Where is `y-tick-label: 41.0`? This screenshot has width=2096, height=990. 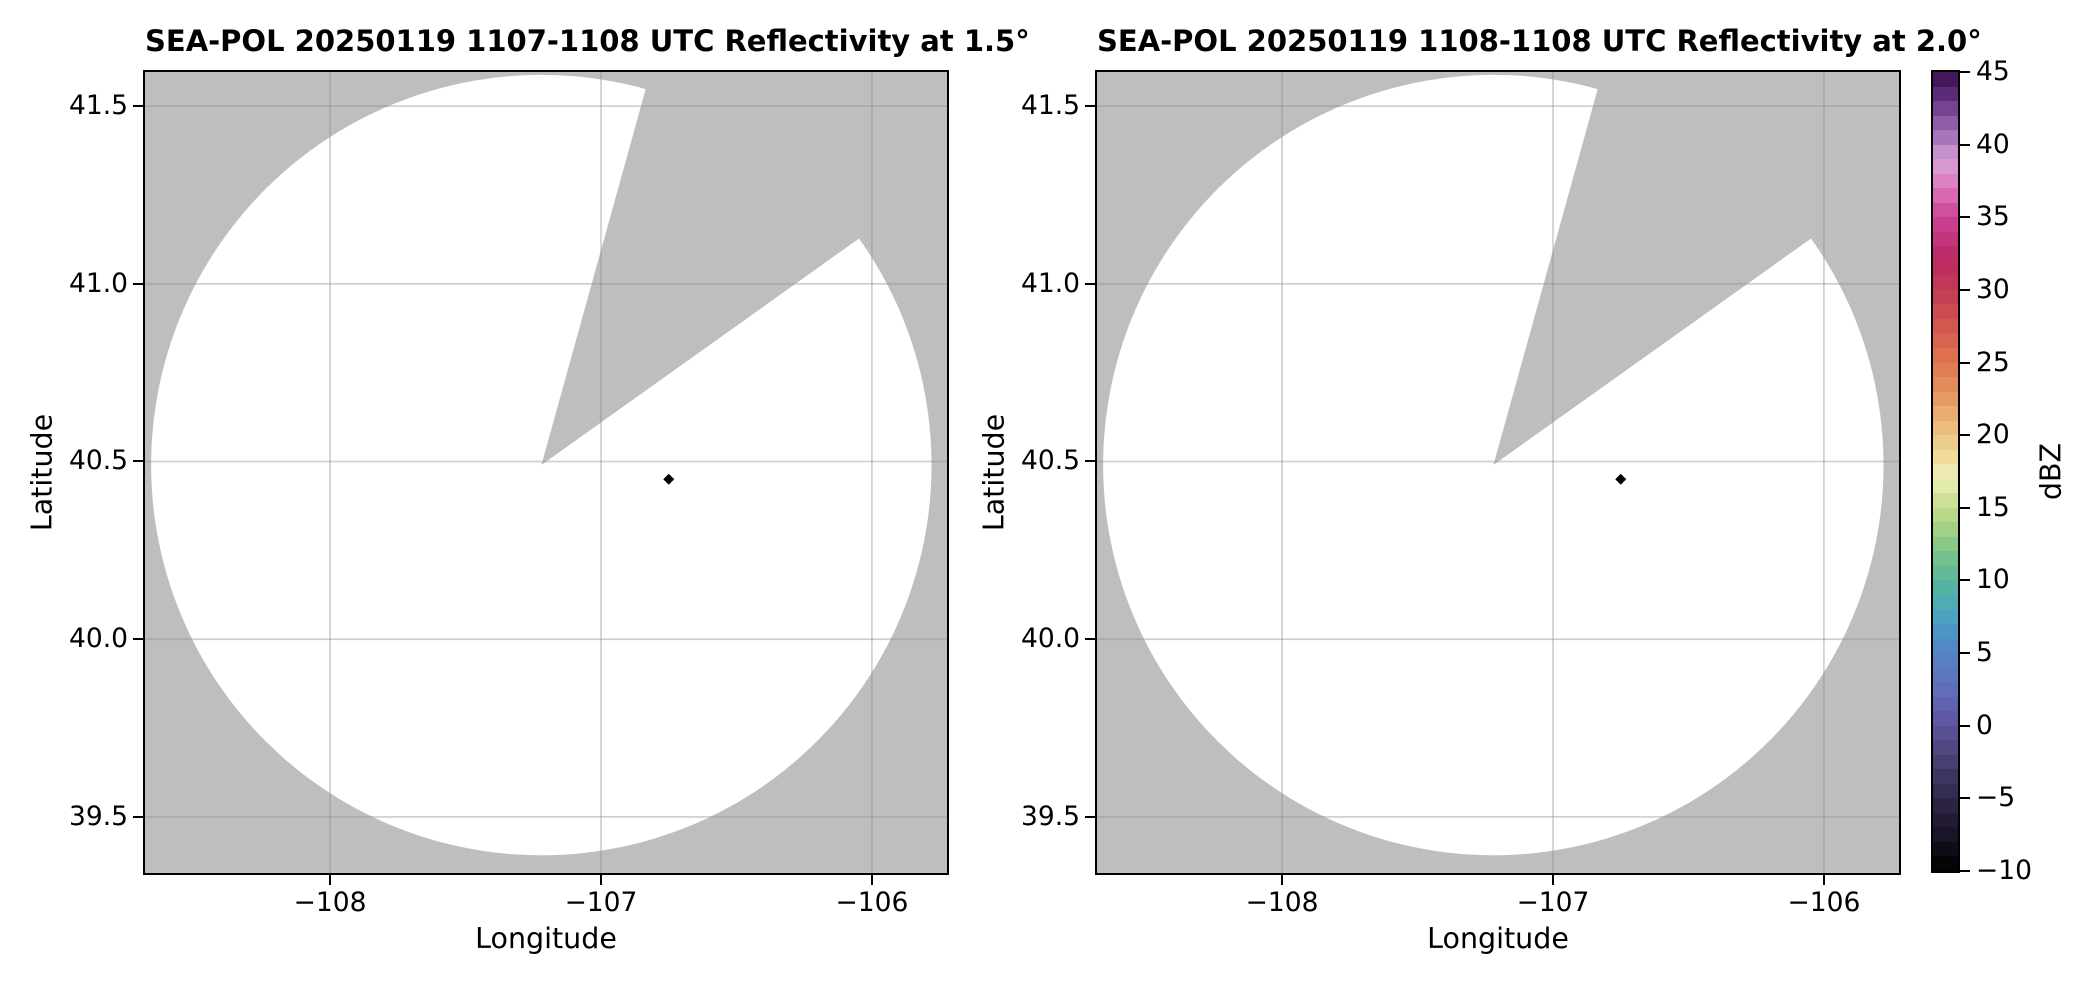
y-tick-label: 41.0 is located at coordinates (98, 283).